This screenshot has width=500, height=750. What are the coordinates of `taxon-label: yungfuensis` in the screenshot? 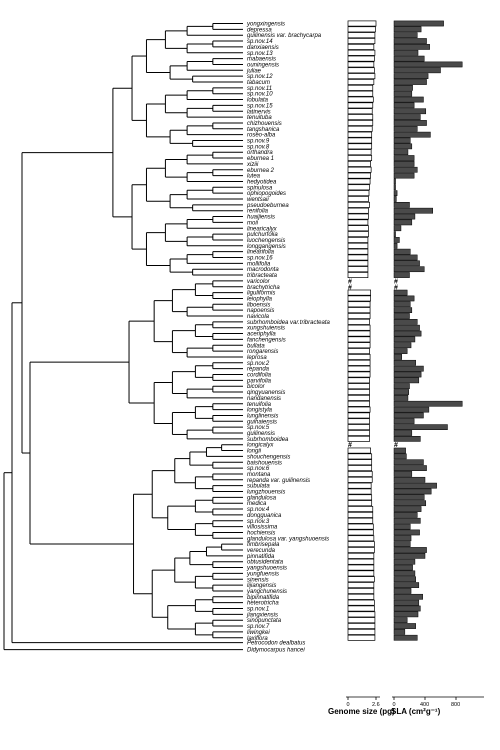 It's located at (262, 574).